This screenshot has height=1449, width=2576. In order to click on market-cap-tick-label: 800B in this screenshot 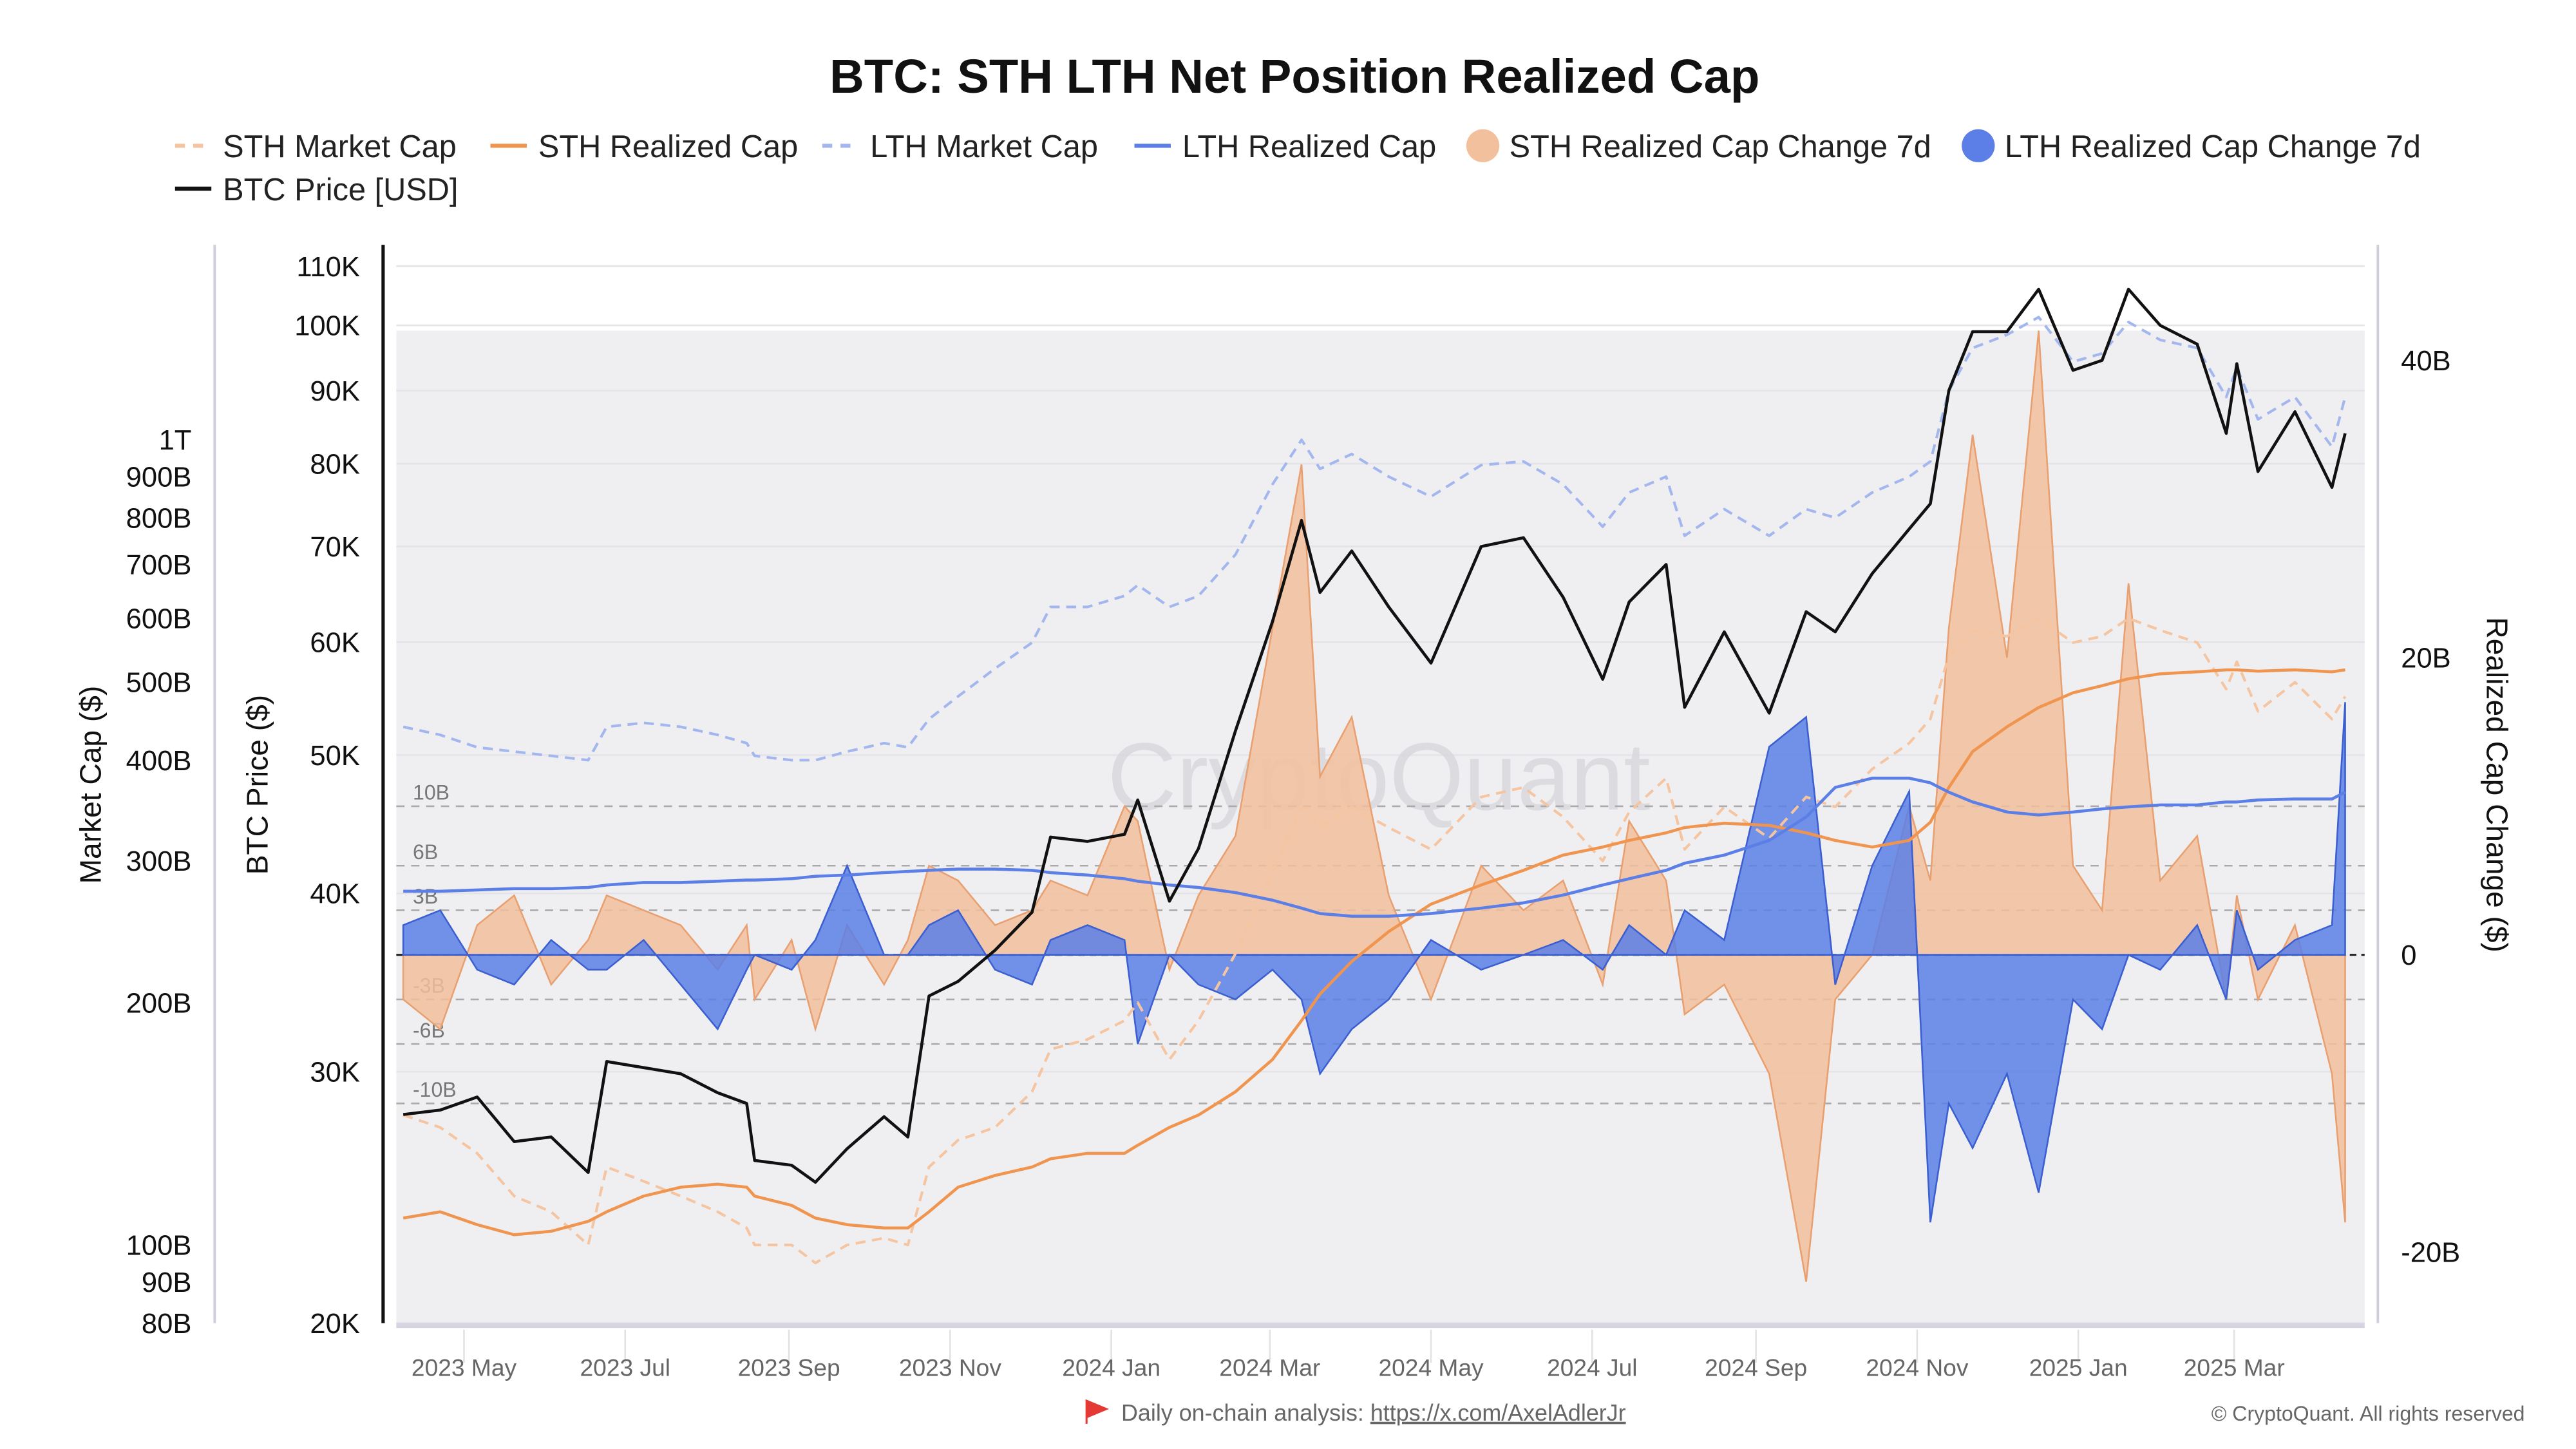, I will do `click(159, 518)`.